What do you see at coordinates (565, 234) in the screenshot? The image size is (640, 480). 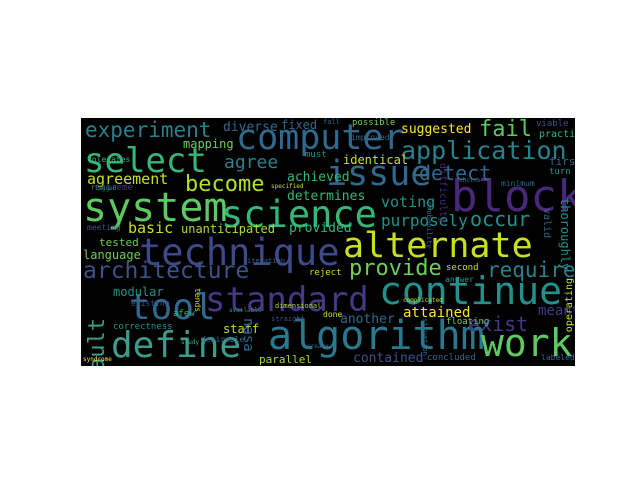 I see `word-thoroughly: thoroughly` at bounding box center [565, 234].